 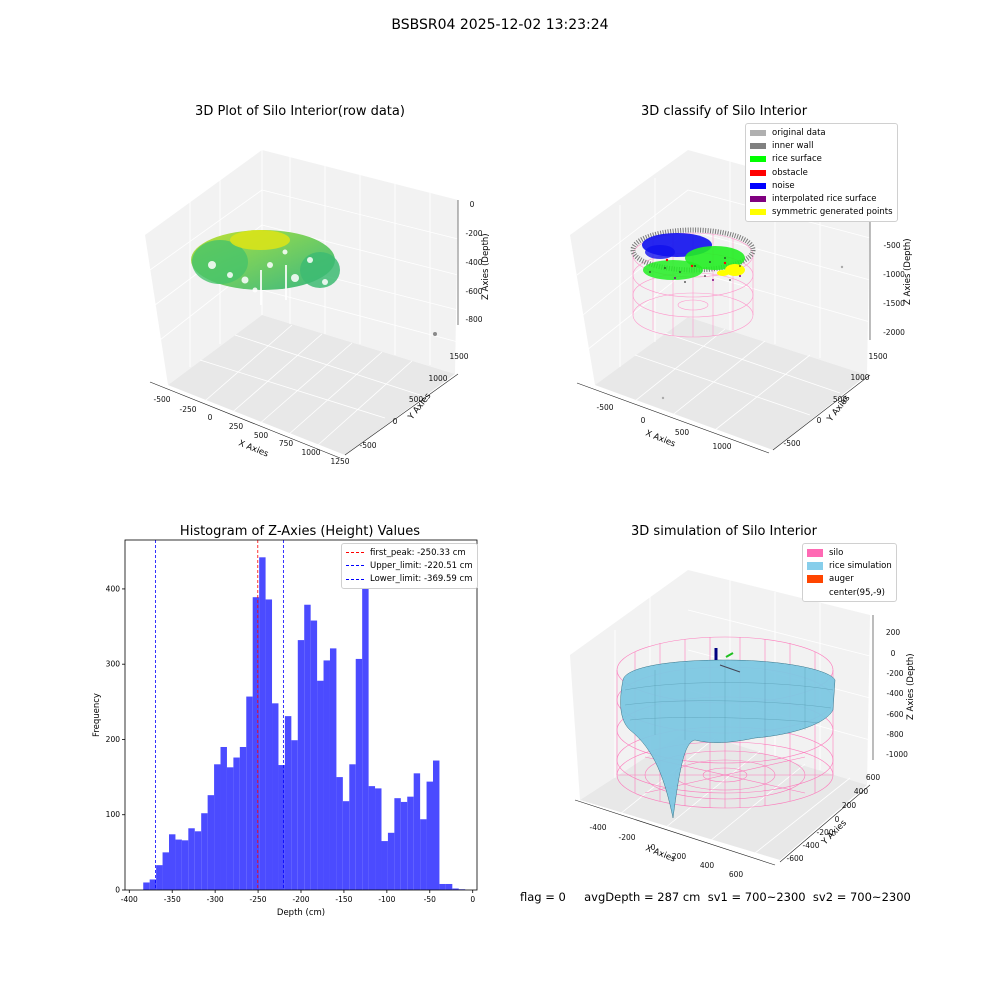 I want to click on raw-ytick: 1500, so click(x=458, y=356).